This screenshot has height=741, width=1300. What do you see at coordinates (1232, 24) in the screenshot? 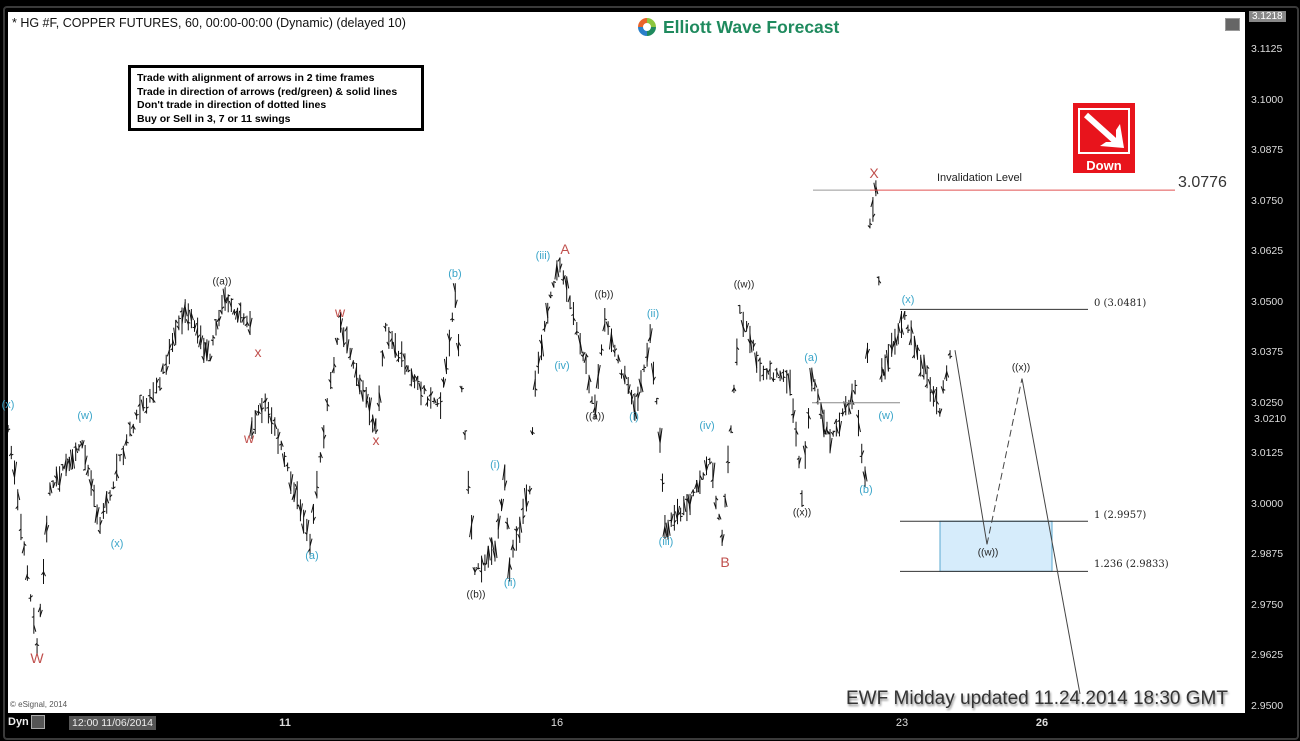
I see `restore-window-icon` at bounding box center [1232, 24].